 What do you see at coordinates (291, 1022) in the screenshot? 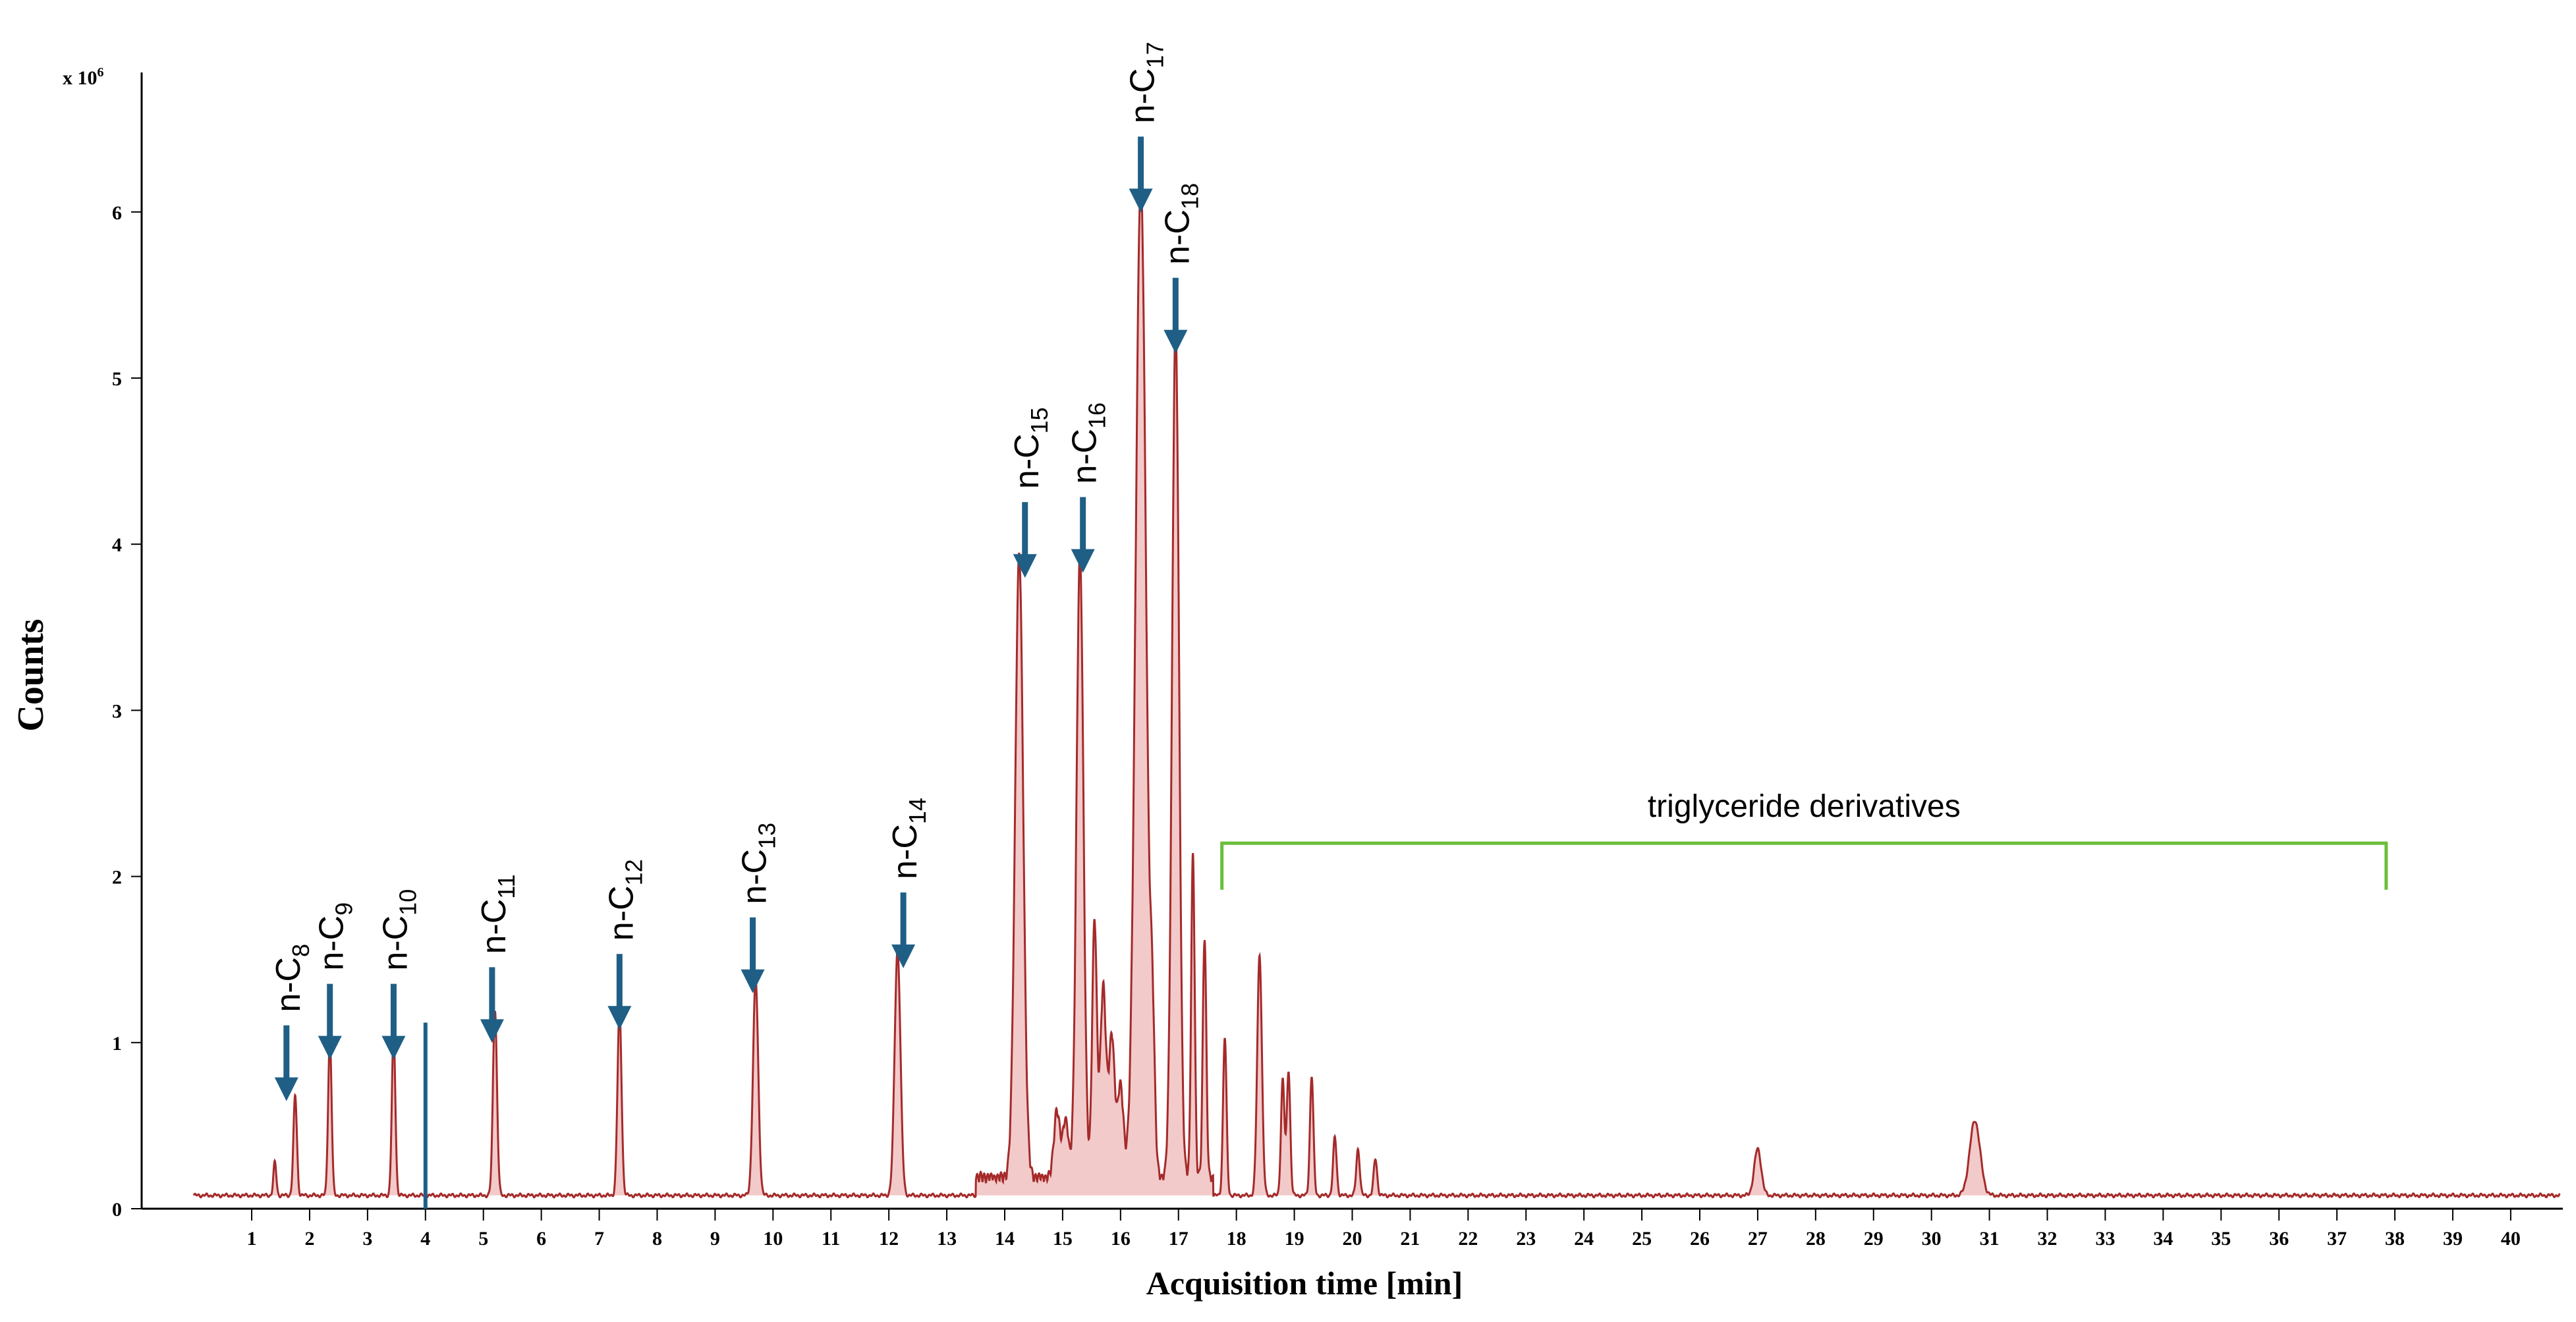
I see `peak-annotation: n-C8` at bounding box center [291, 1022].